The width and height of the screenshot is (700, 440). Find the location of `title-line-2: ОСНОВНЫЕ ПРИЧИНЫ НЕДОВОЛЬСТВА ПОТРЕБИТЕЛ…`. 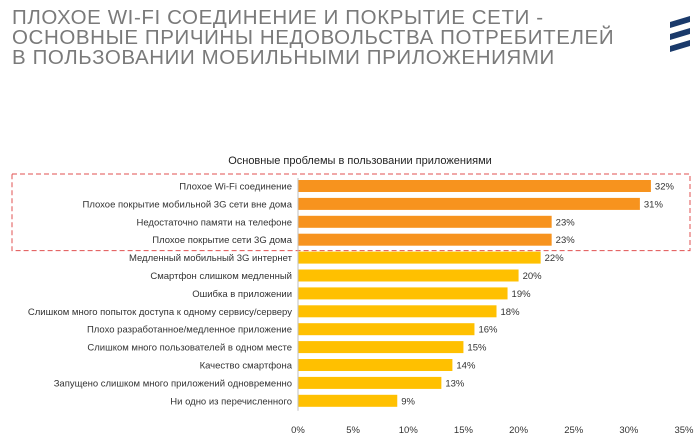

title-line-2: ОСНОВНЫЕ ПРИЧИНЫ НЕДОВОЛЬСТВА ПОТРЕБИТЕЛ… is located at coordinates (313, 37).